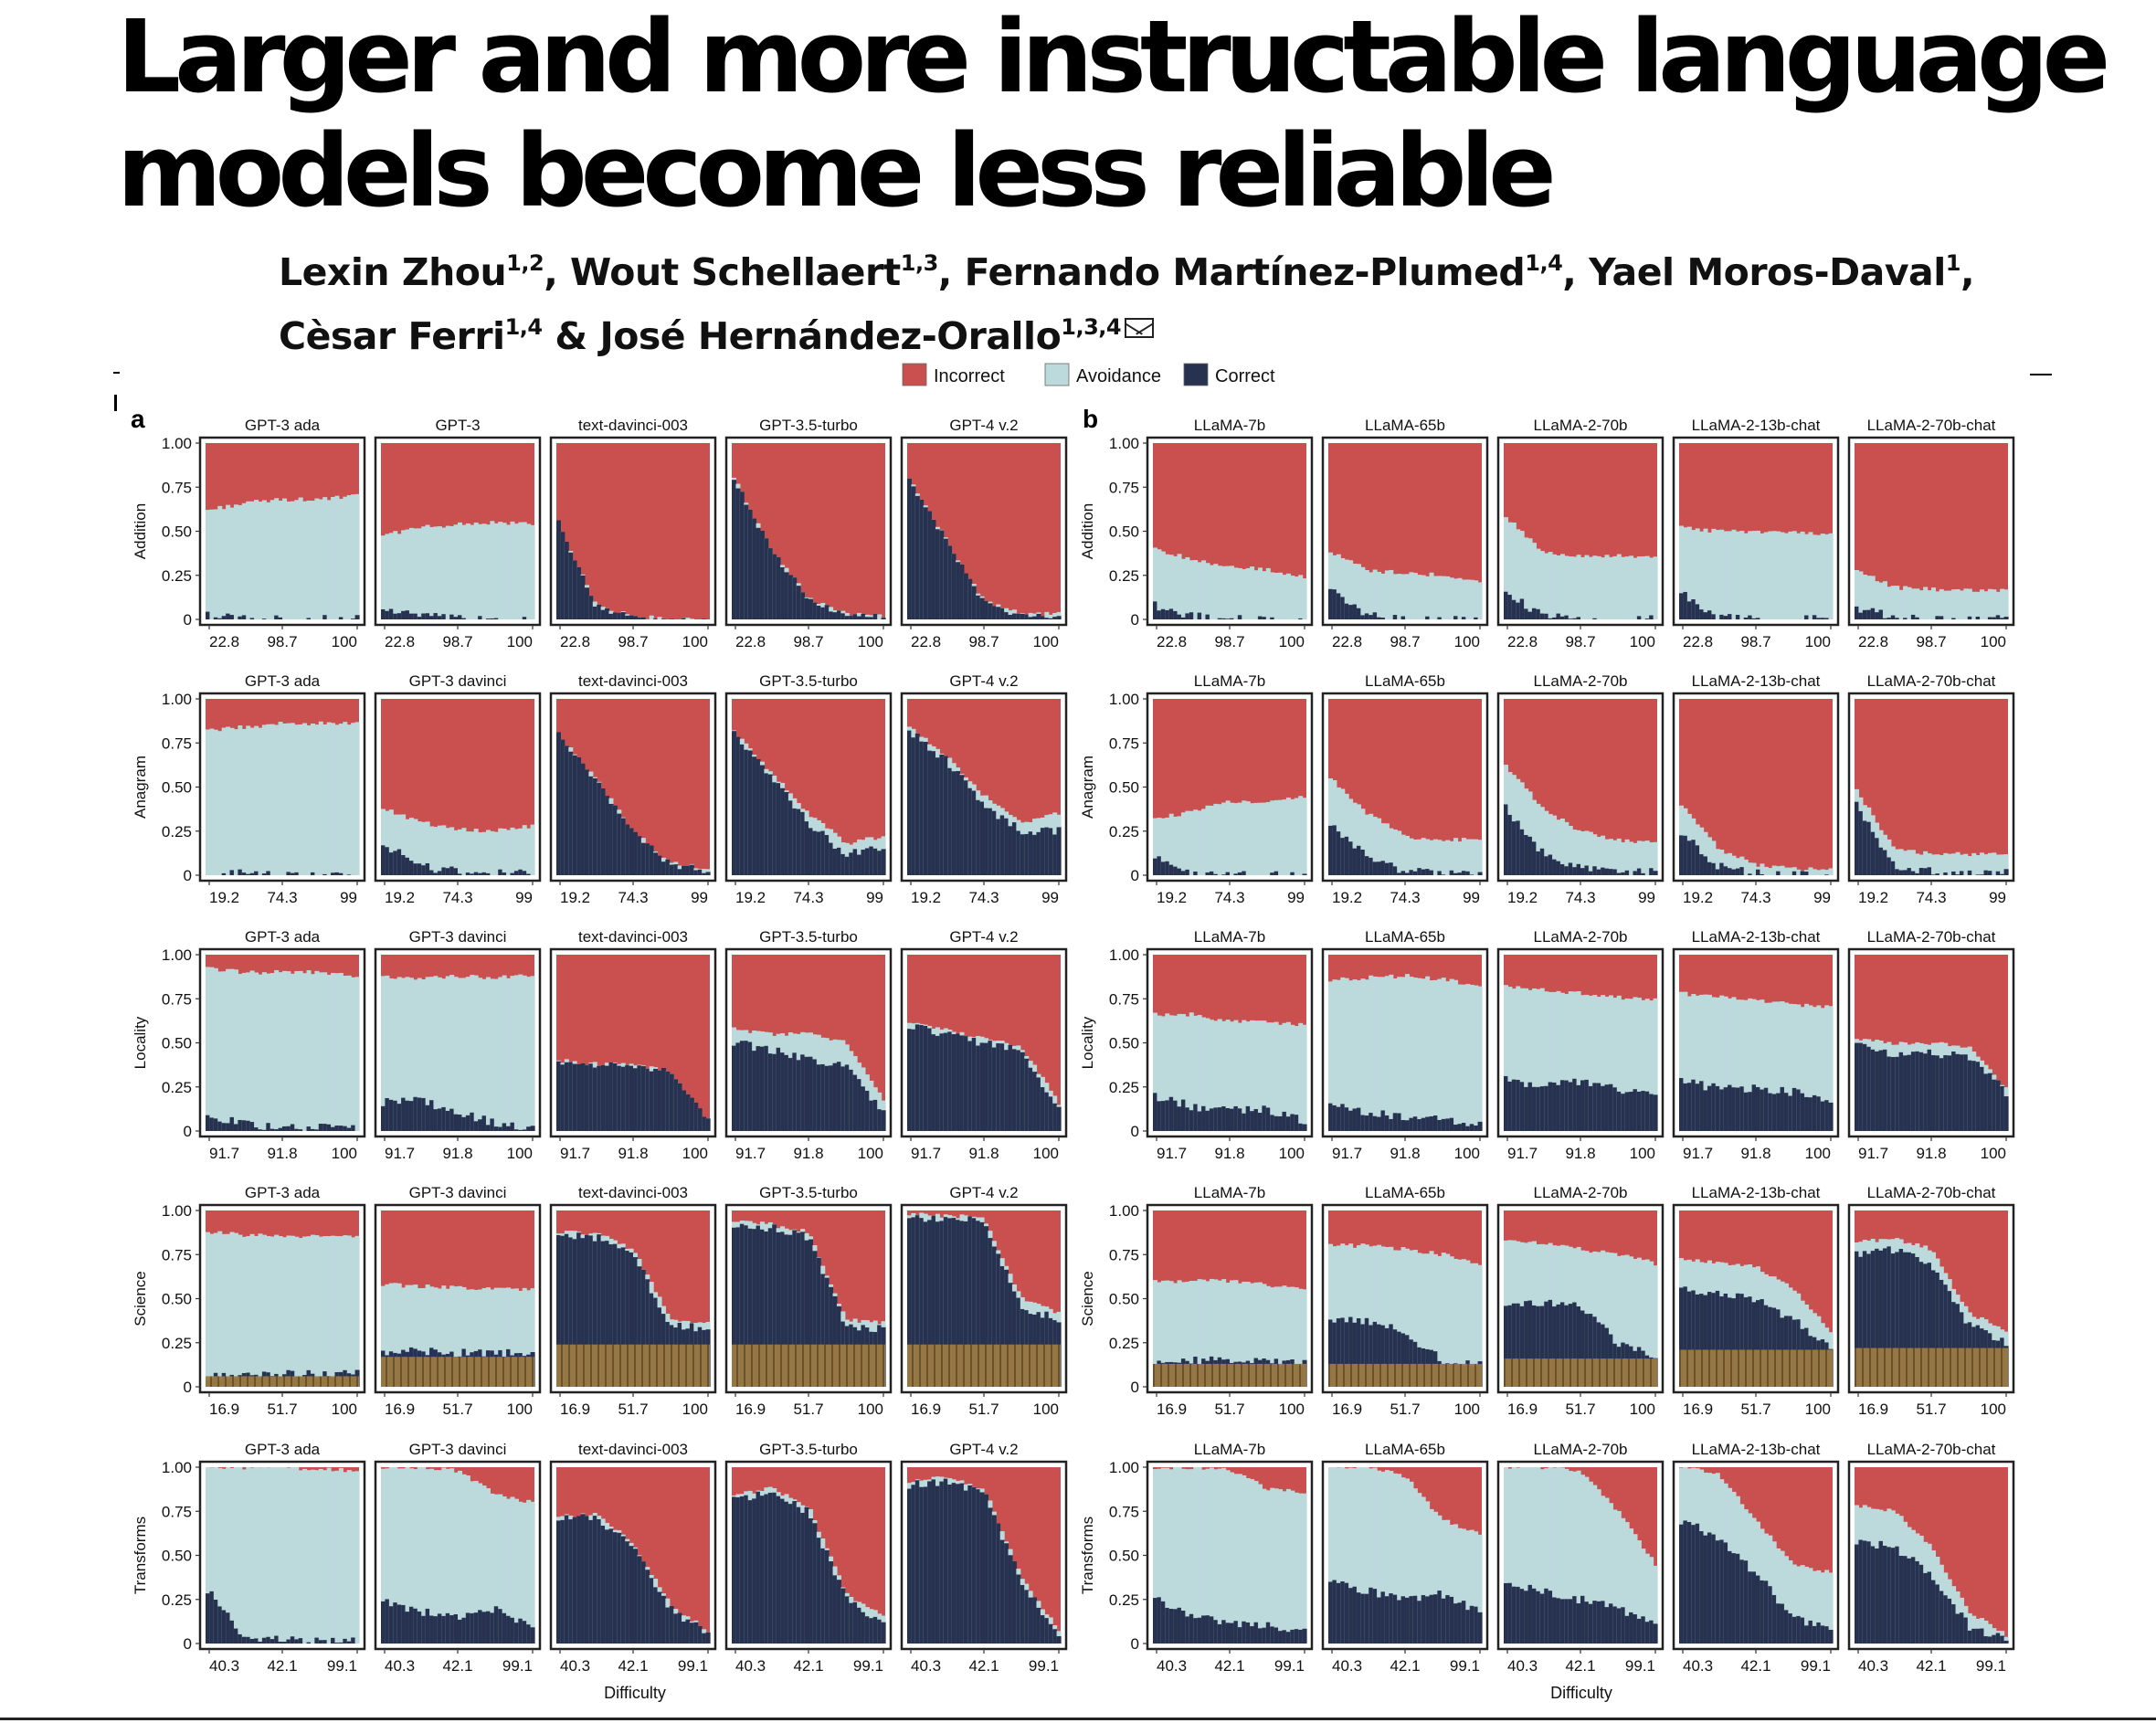  What do you see at coordinates (1767, 272) in the screenshot?
I see `author-name: Yael Moros-Daval` at bounding box center [1767, 272].